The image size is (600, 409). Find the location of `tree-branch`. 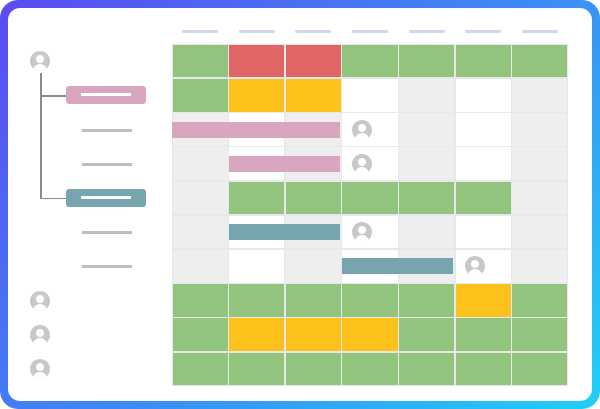

tree-branch is located at coordinates (53, 96).